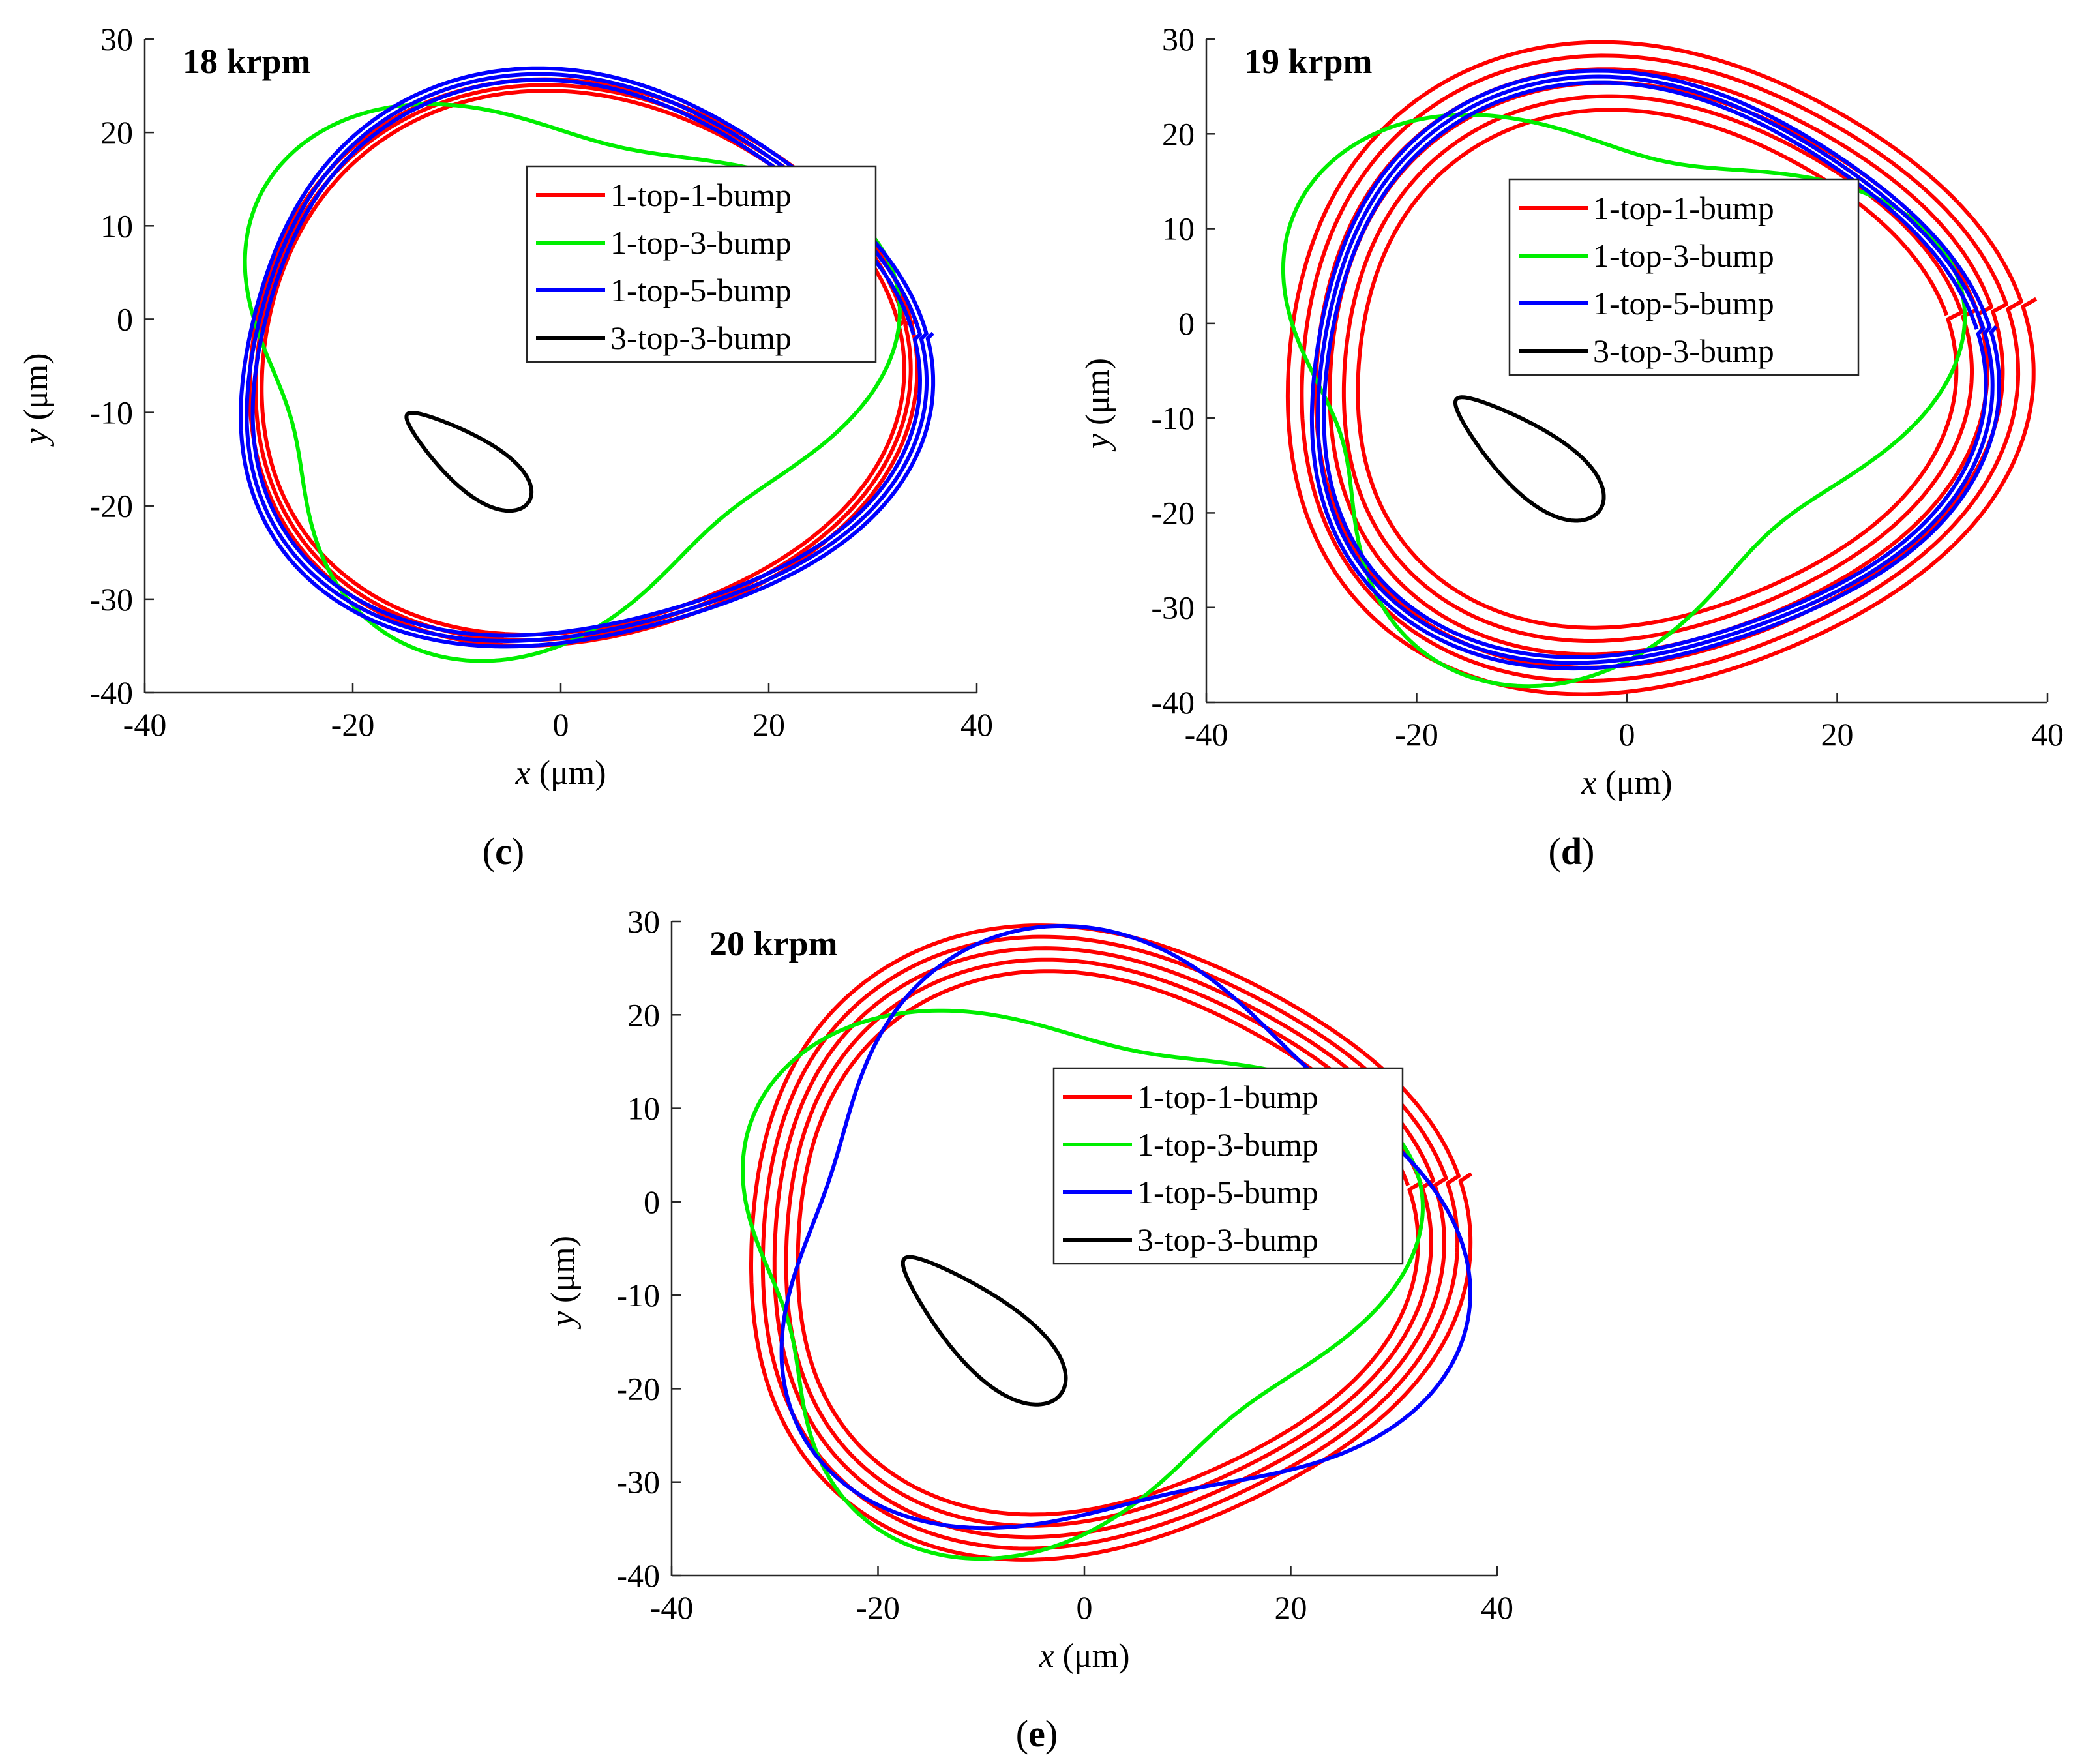 This screenshot has height=1764, width=2084. Describe the element at coordinates (1037, 1733) in the screenshot. I see `panel-caption: (e)` at that location.